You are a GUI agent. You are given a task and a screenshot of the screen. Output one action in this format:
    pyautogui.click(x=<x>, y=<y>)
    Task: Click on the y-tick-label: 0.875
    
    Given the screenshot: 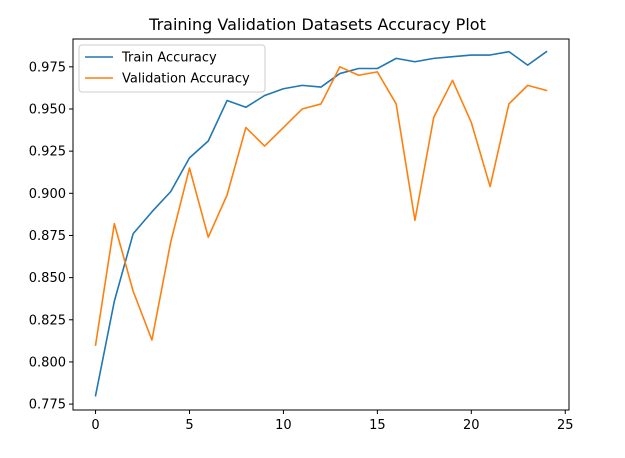 What is the action you would take?
    pyautogui.click(x=47, y=236)
    